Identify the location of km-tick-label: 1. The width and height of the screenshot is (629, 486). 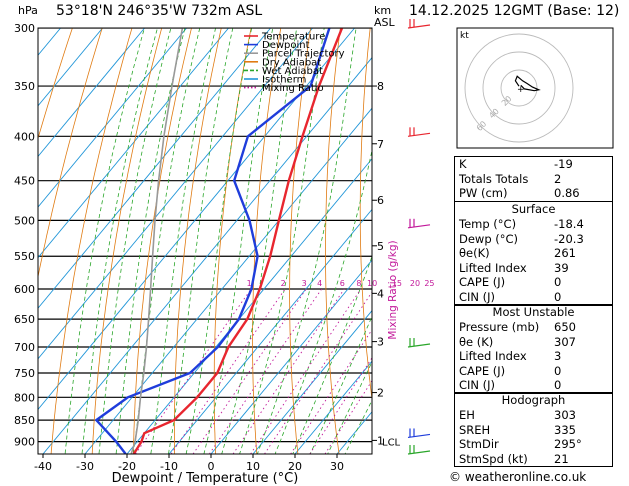
(380, 440).